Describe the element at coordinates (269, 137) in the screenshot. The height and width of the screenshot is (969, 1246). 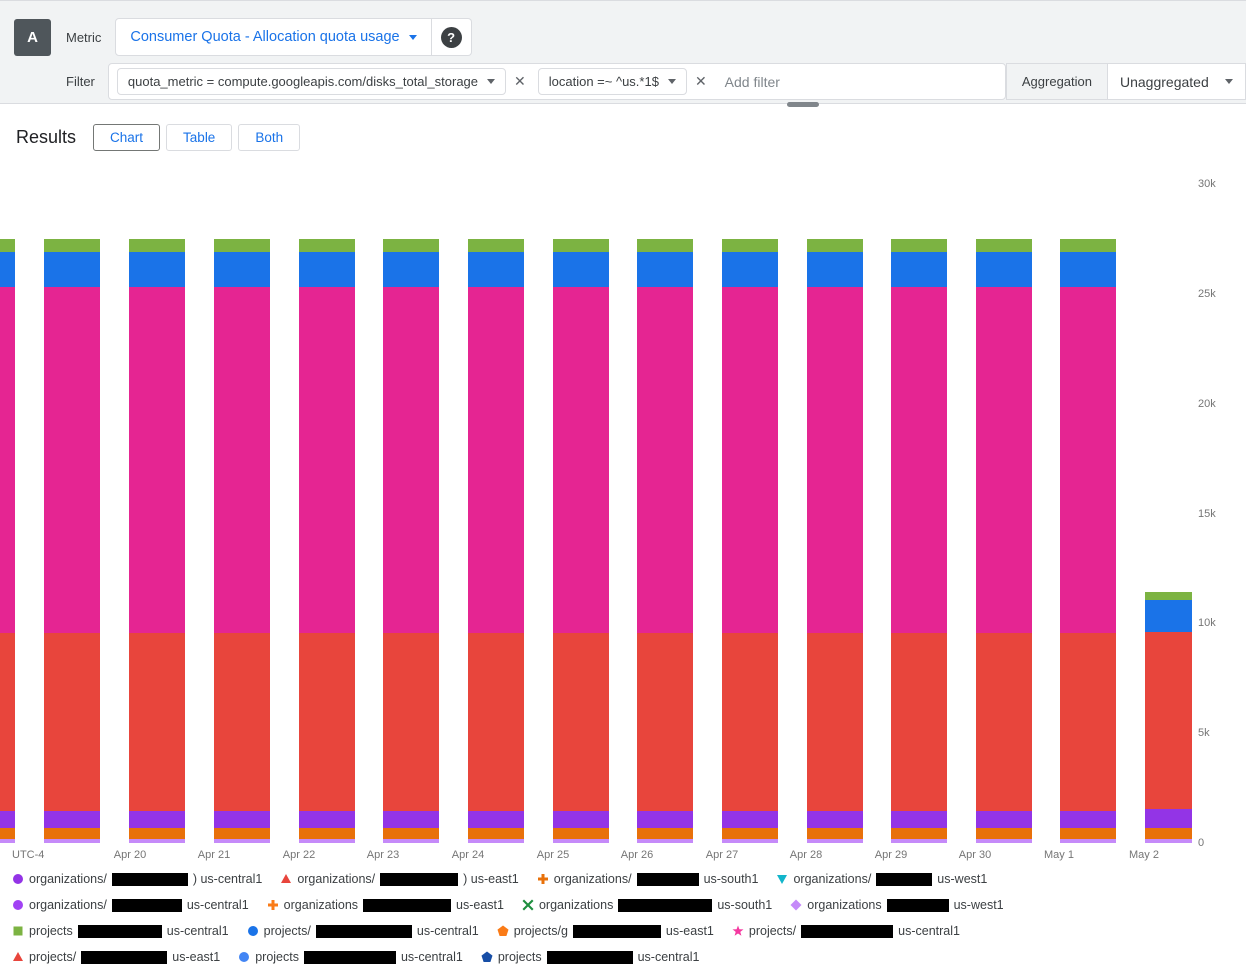
I see `tab-both: Both` at that location.